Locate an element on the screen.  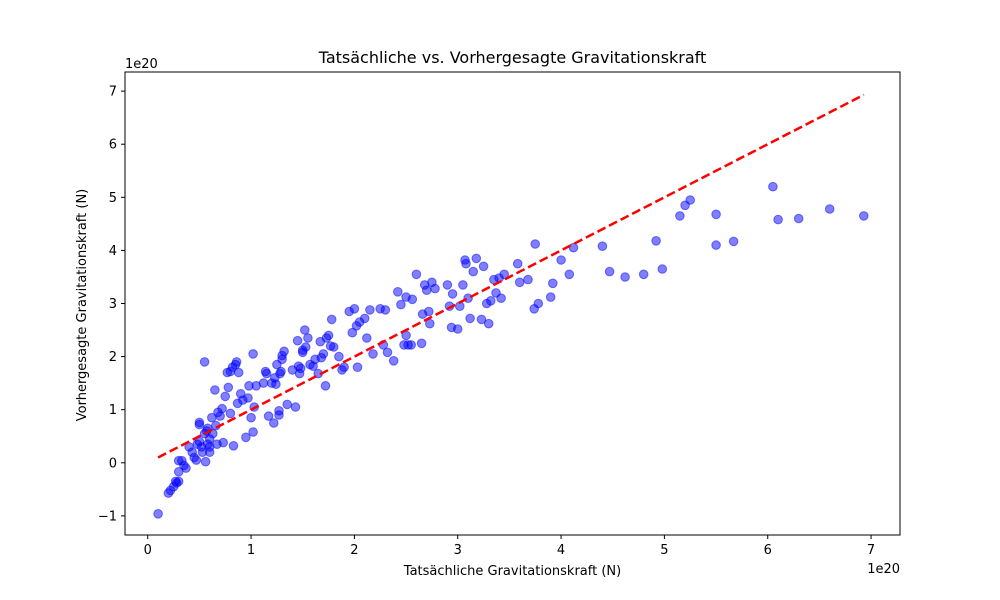
y-tick-label: 1 is located at coordinates (113, 410).